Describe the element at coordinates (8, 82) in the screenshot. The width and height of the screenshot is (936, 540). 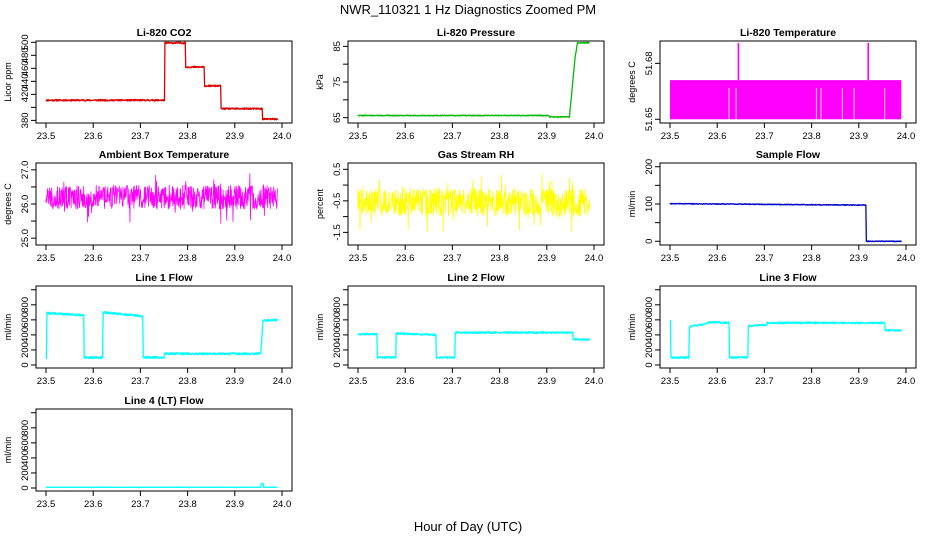
I see `y-axis-label: Licor ppm` at that location.